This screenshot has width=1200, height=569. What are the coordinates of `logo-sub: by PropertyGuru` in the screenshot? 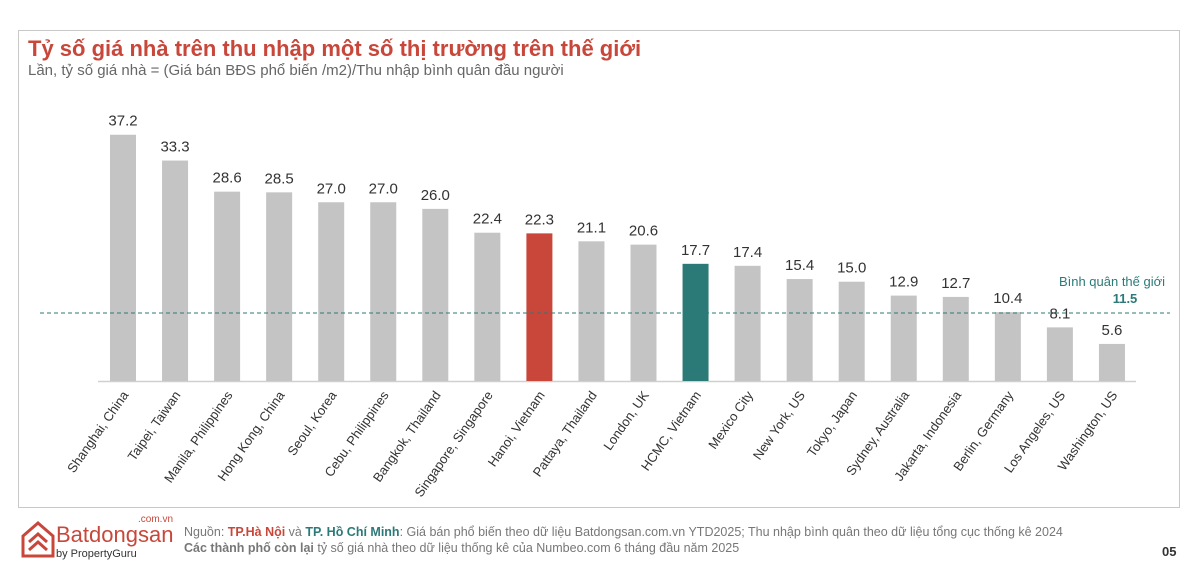 It's located at (96, 554).